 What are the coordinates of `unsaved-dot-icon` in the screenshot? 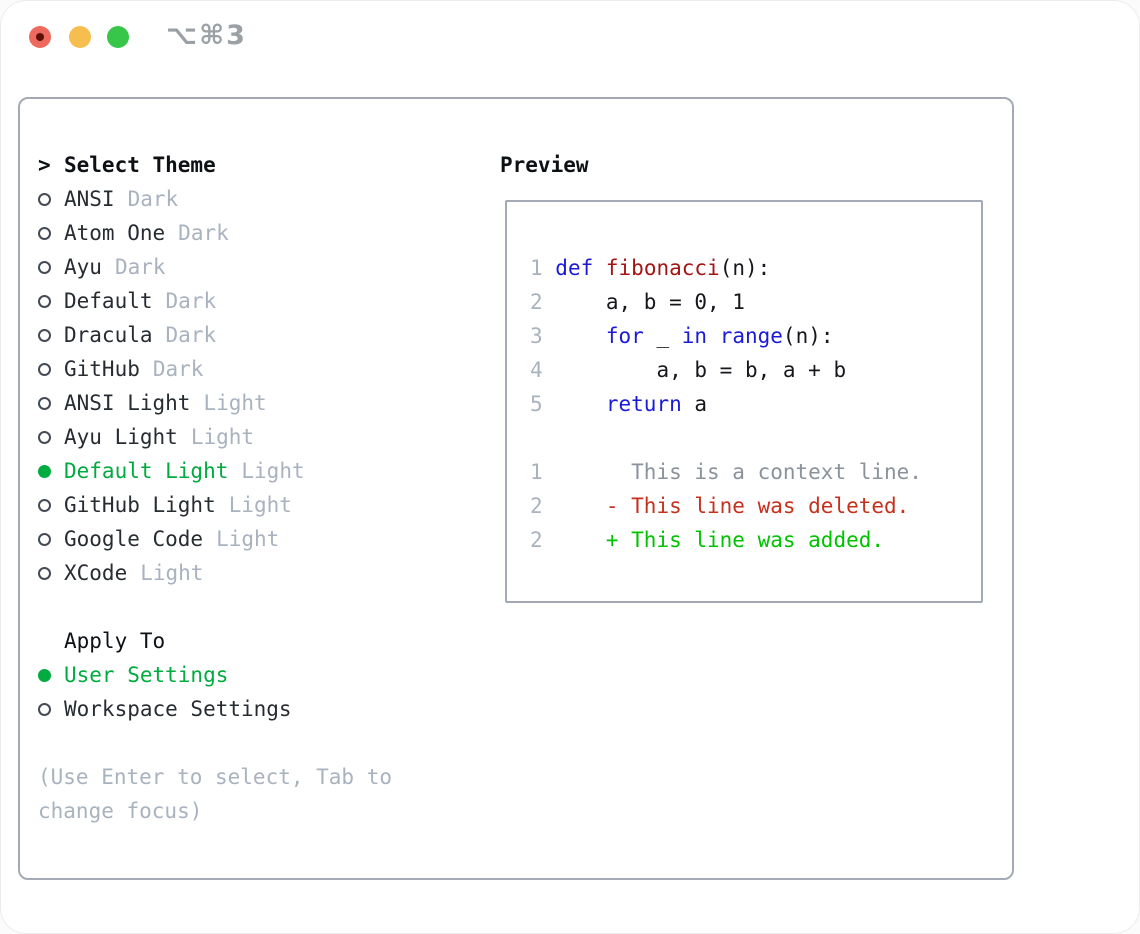 It's located at (40, 37).